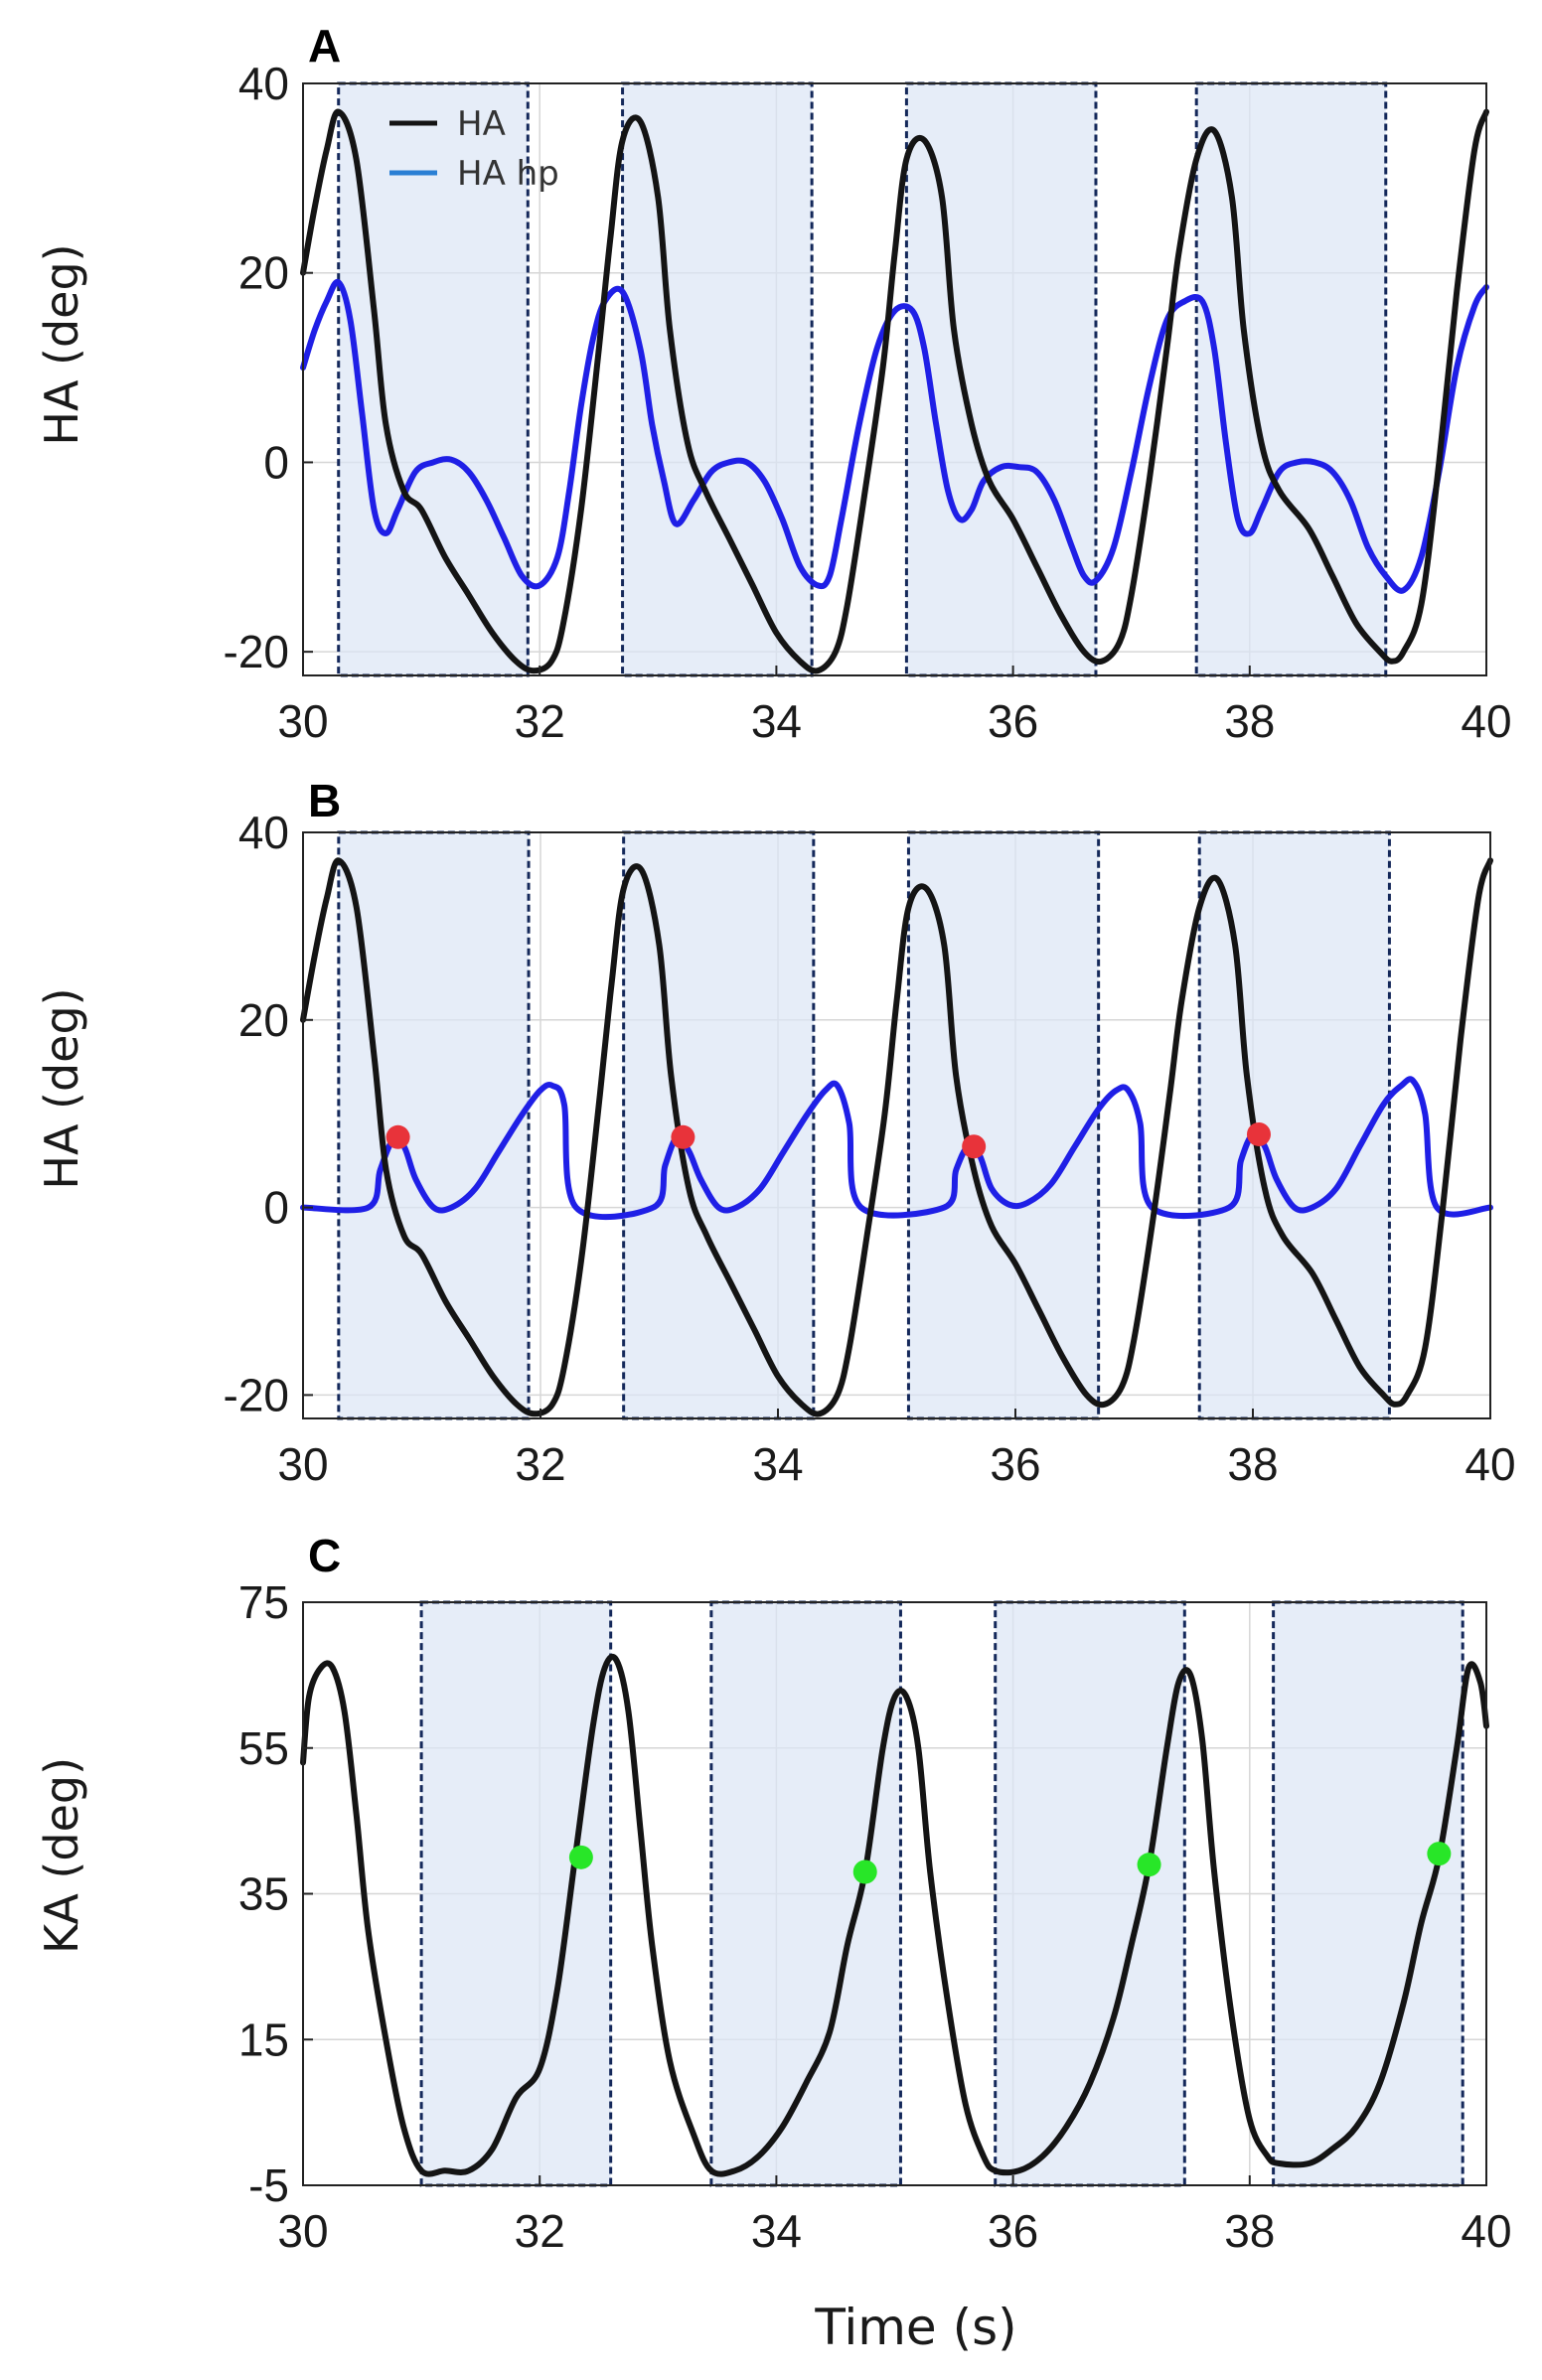 This screenshot has height=2380, width=1542. What do you see at coordinates (324, 46) in the screenshot?
I see `panel-label-a: A` at bounding box center [324, 46].